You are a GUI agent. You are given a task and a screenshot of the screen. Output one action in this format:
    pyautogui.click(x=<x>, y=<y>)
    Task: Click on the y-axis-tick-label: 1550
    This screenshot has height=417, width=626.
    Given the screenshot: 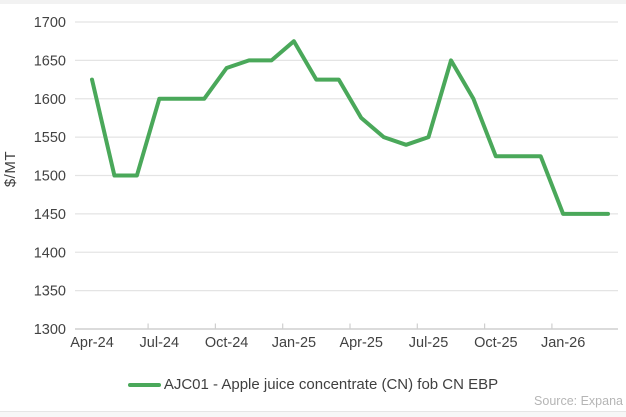 What is the action you would take?
    pyautogui.click(x=50, y=138)
    